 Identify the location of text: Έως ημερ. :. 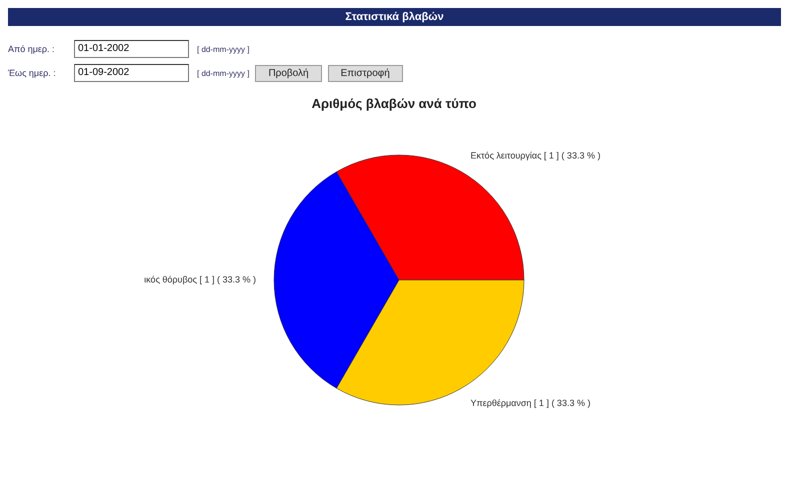
(32, 73).